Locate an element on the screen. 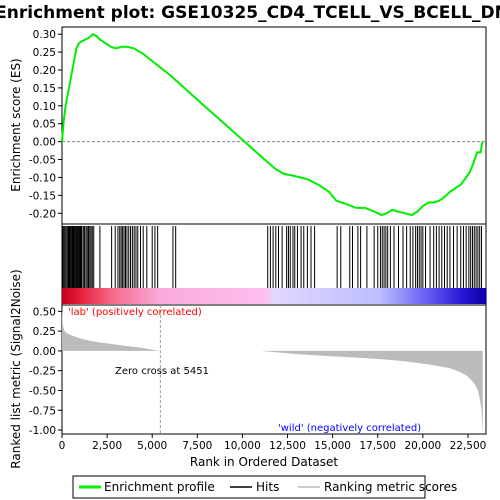 The width and height of the screenshot is (500, 500). metric-y-tick-label: 0.00 is located at coordinates (44, 352).